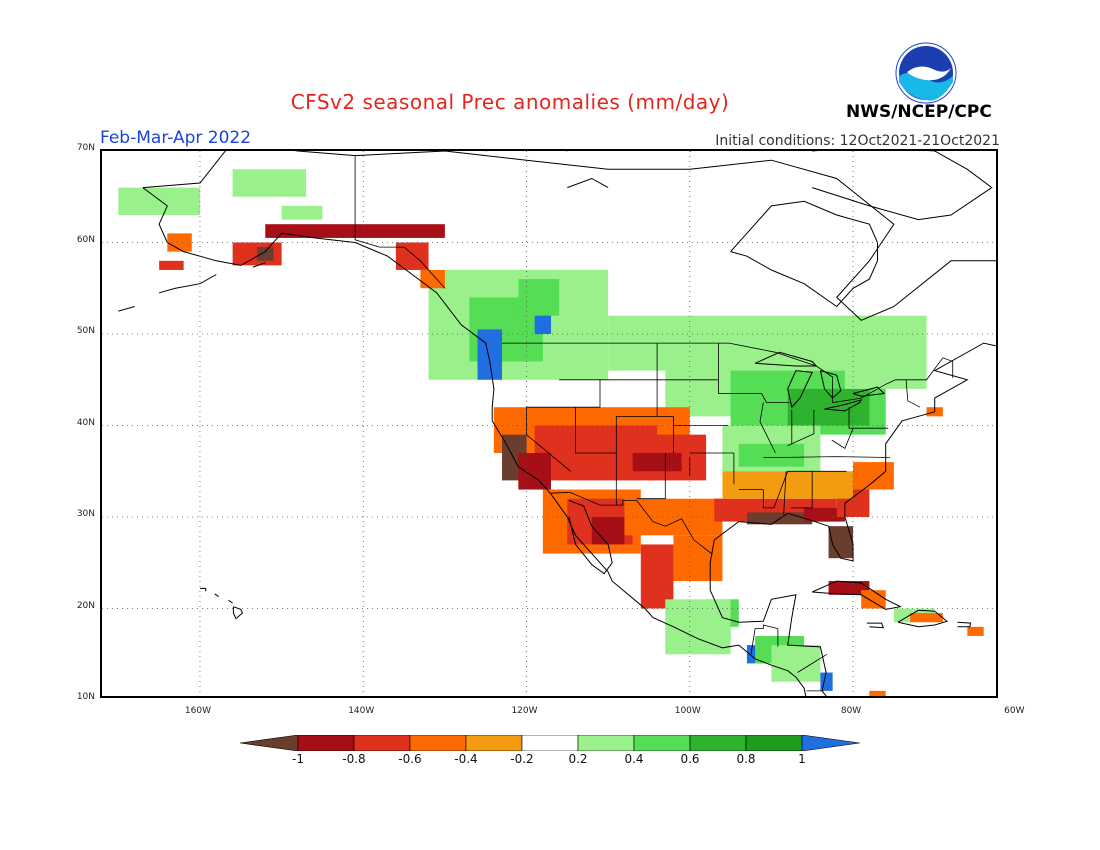  What do you see at coordinates (522, 759) in the screenshot?
I see `colorbar-tick-label: -0.2` at bounding box center [522, 759].